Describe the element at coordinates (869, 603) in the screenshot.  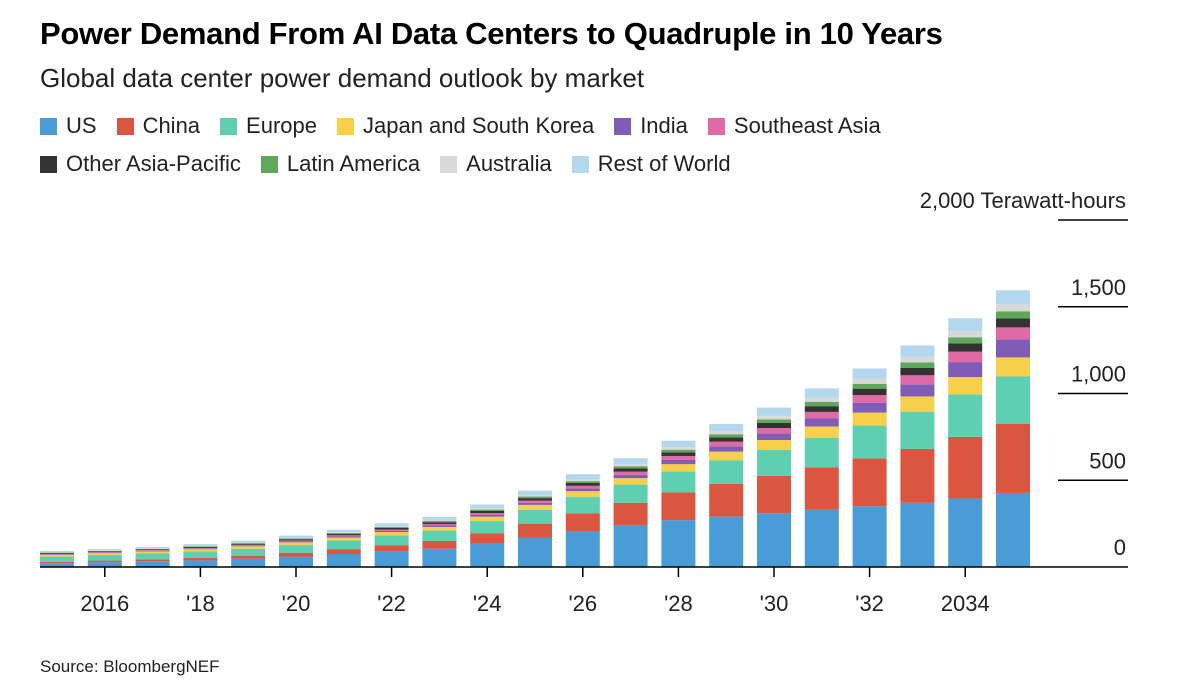
I see `x-tick-label: '32` at that location.